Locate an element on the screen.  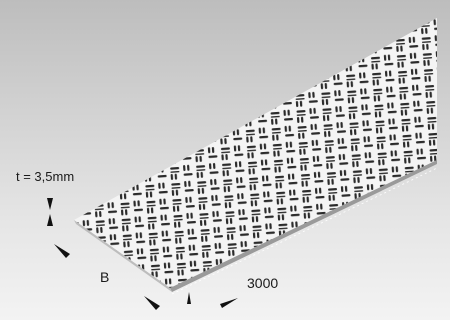
thickness-arrow-up-icon is located at coordinates (50, 204).